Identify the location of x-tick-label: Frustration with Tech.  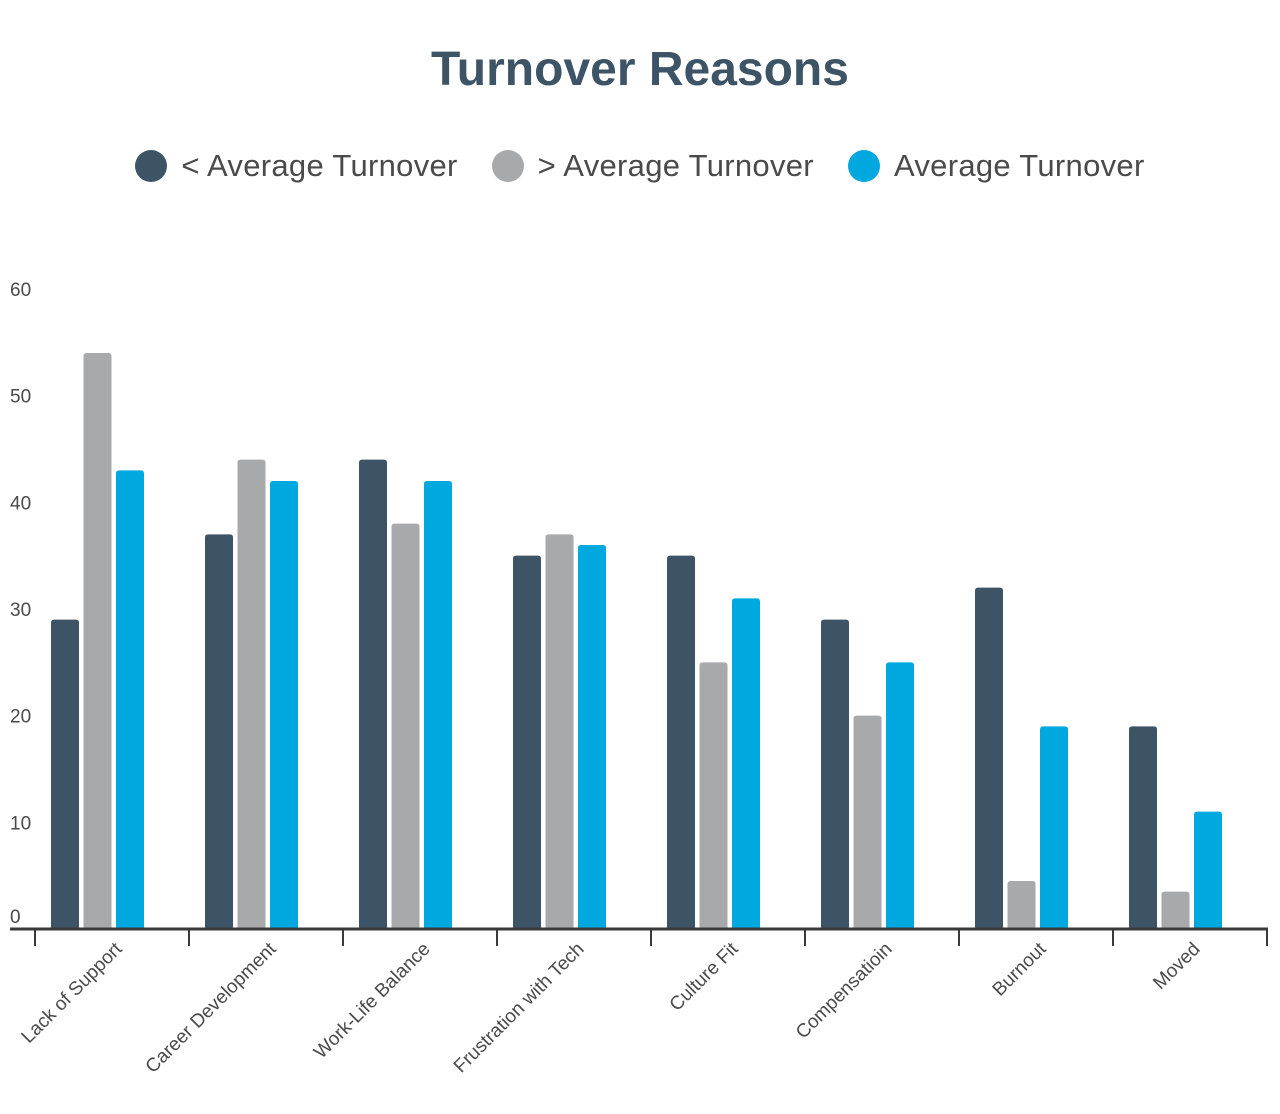
(519, 1008).